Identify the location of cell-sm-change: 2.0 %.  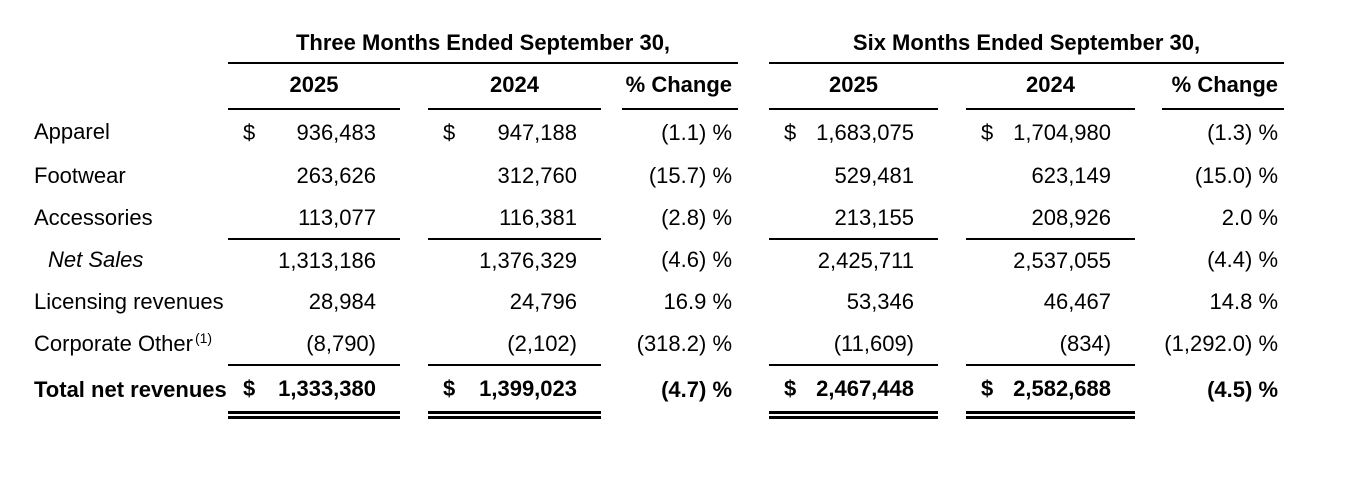
(1250, 217).